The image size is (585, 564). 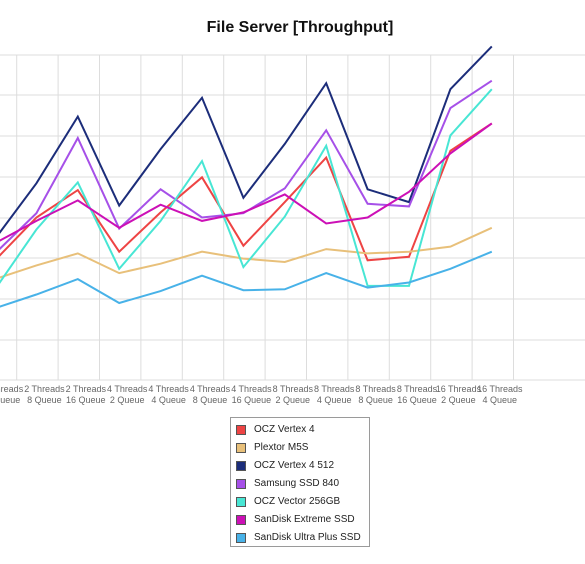 I want to click on x-tick-label: 4 Threads 16 Queue, so click(x=251, y=394).